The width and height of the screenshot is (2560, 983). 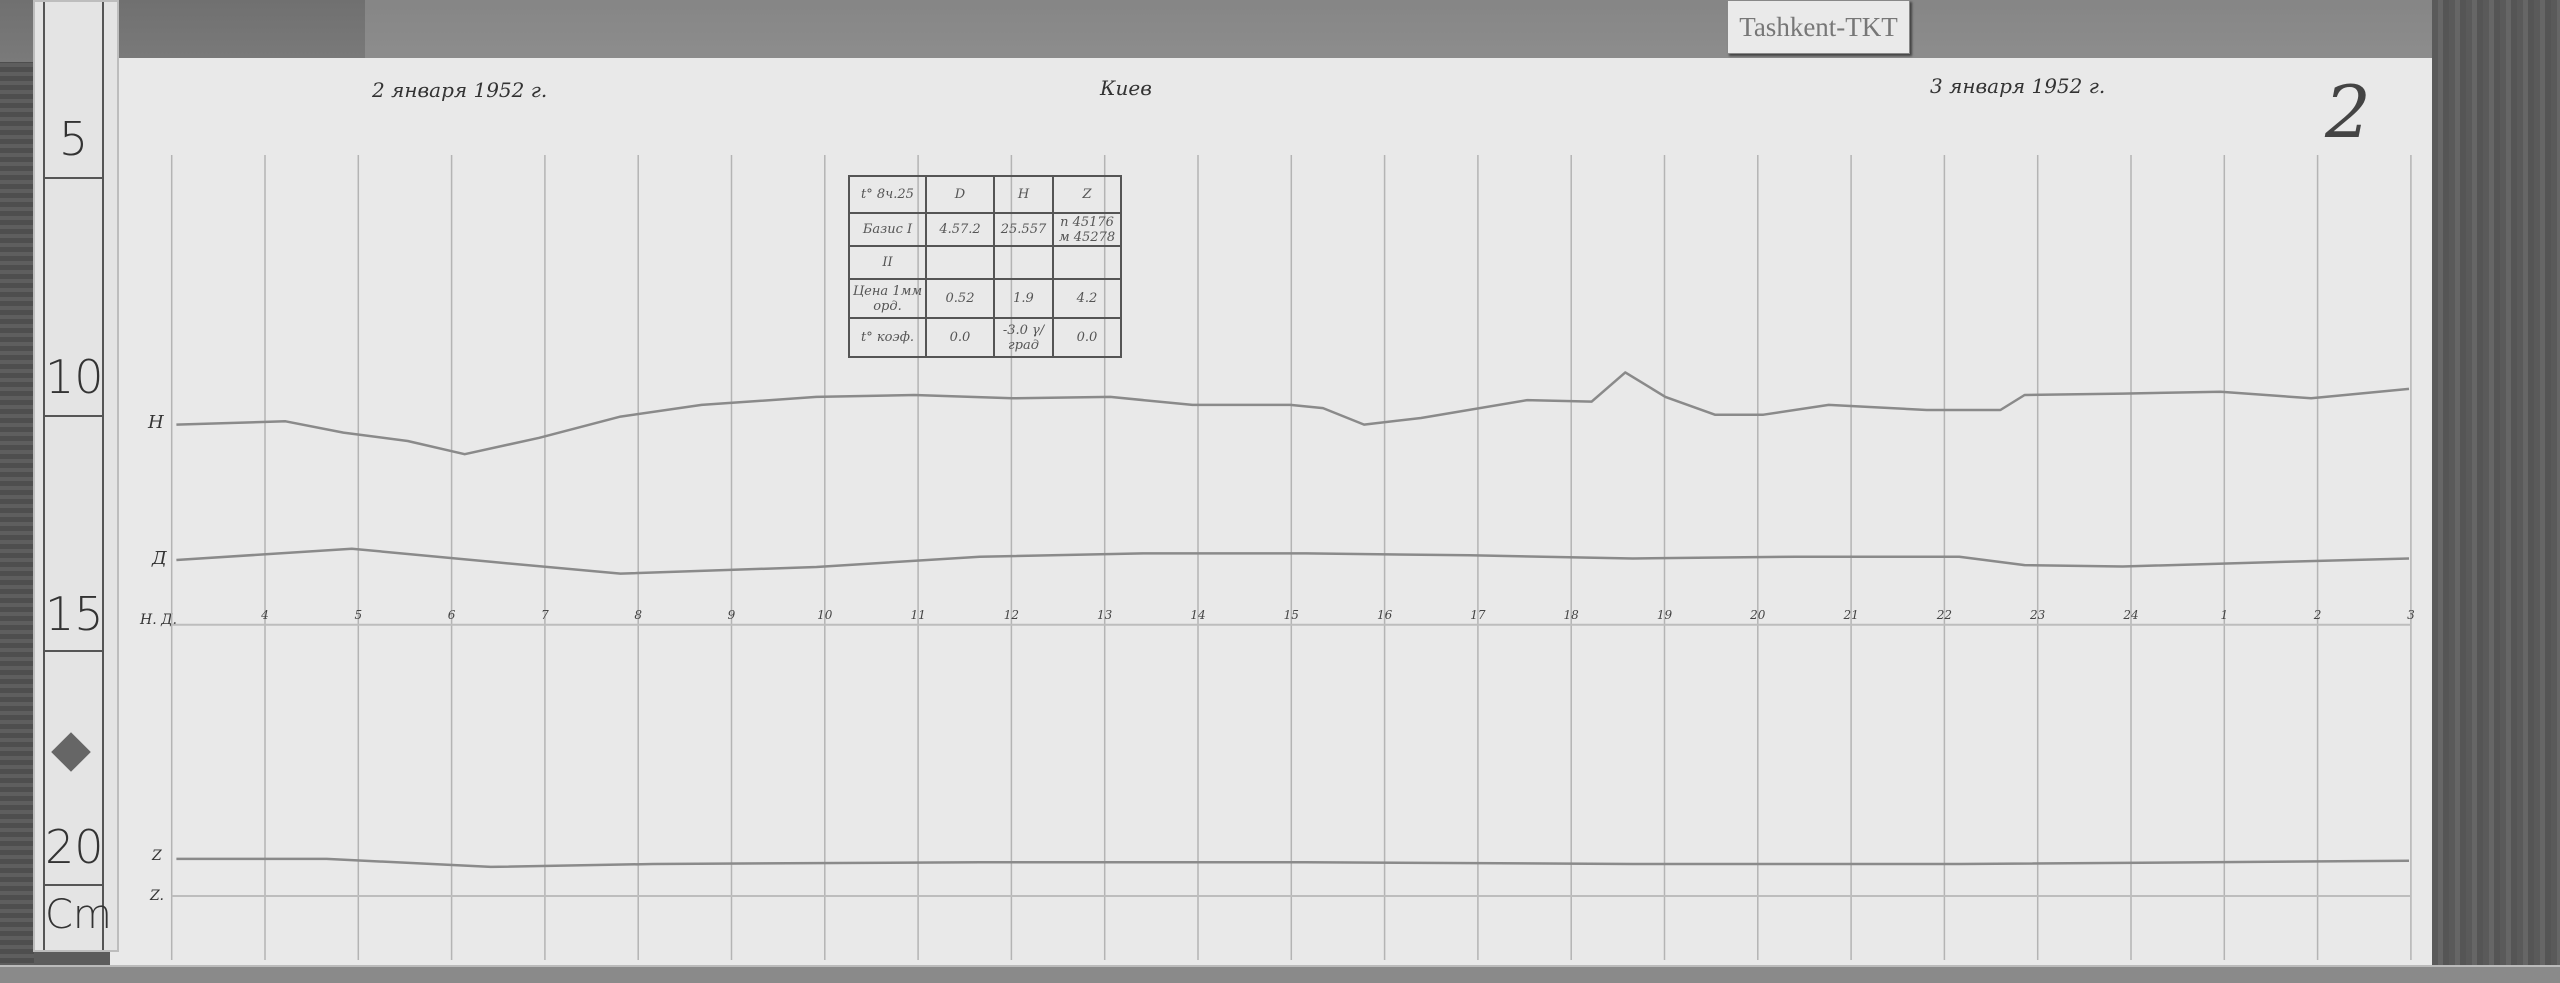 What do you see at coordinates (1572, 615) in the screenshot?
I see `x-tick-label: 18` at bounding box center [1572, 615].